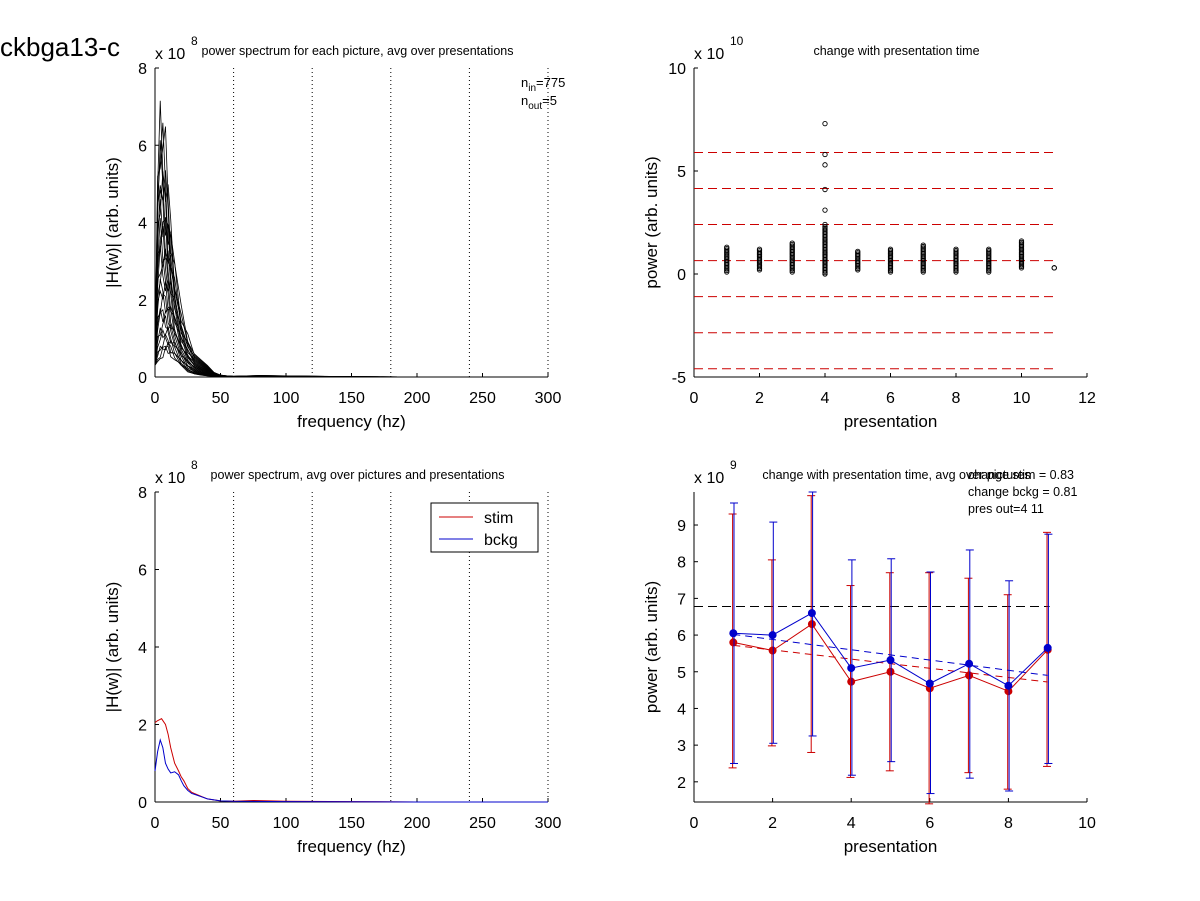 The image size is (1200, 901). What do you see at coordinates (1006, 509) in the screenshot?
I see `stat-annotation: pres out=4 11` at bounding box center [1006, 509].